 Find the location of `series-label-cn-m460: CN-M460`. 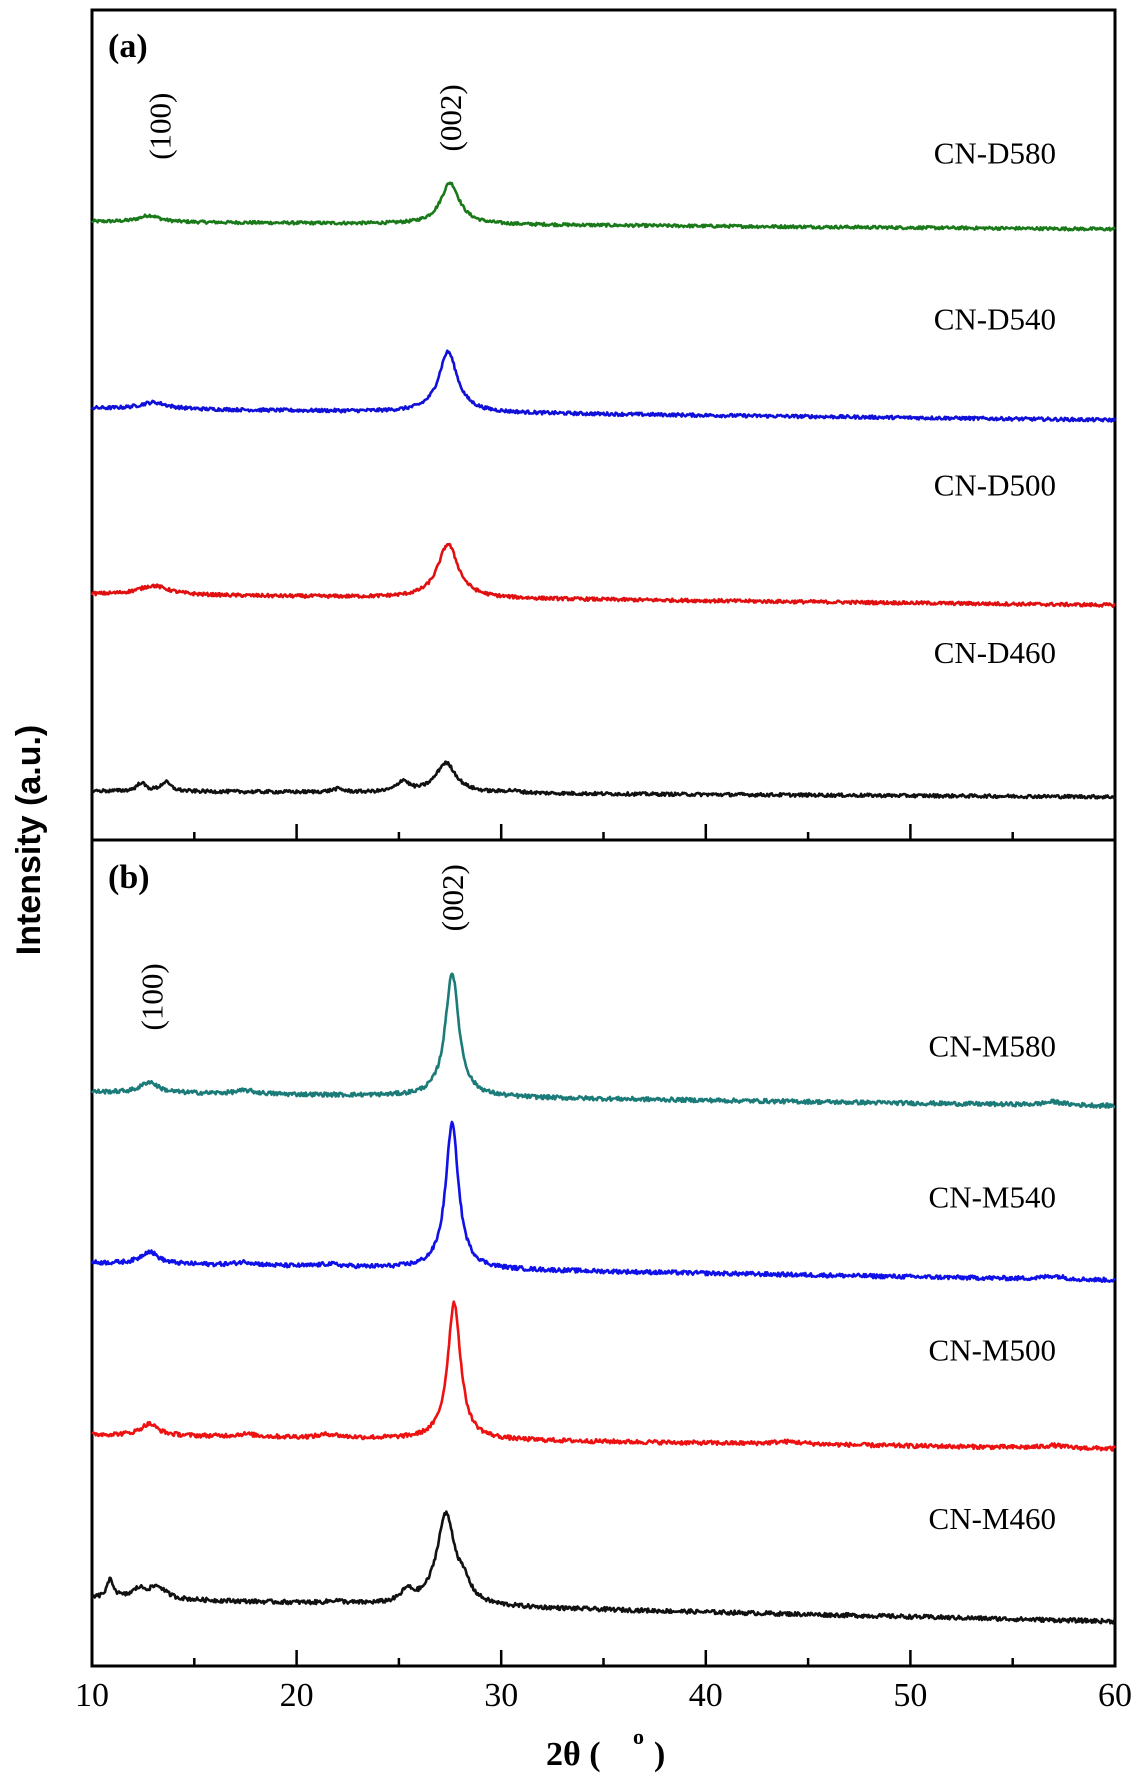

series-label-cn-m460: CN-M460 is located at coordinates (992, 1518).